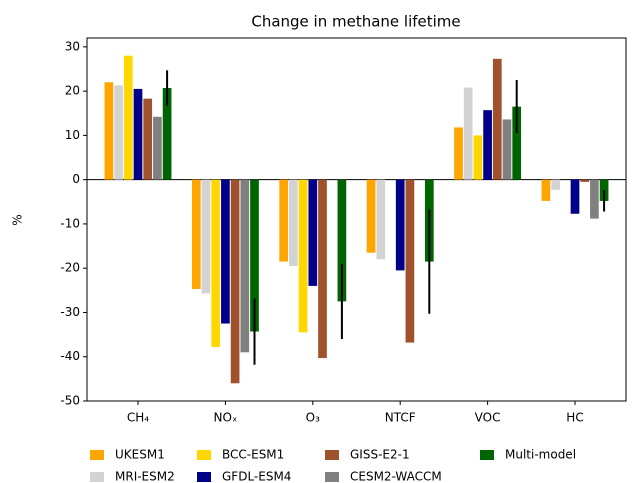  I want to click on y-tick-label: 20, so click(72, 91).